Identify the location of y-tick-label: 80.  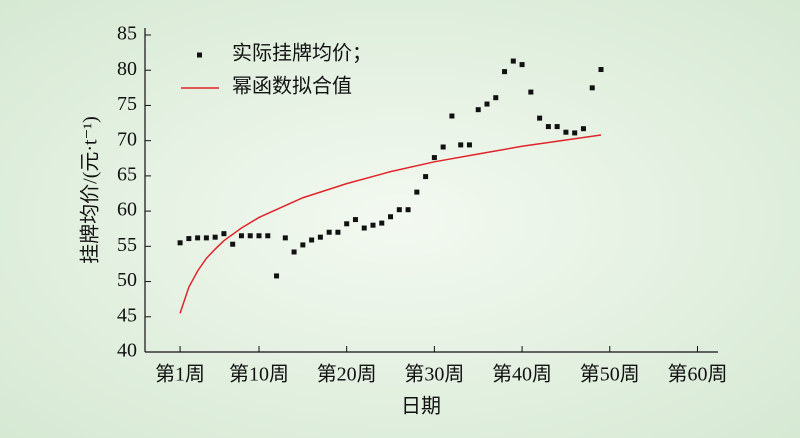
(127, 69).